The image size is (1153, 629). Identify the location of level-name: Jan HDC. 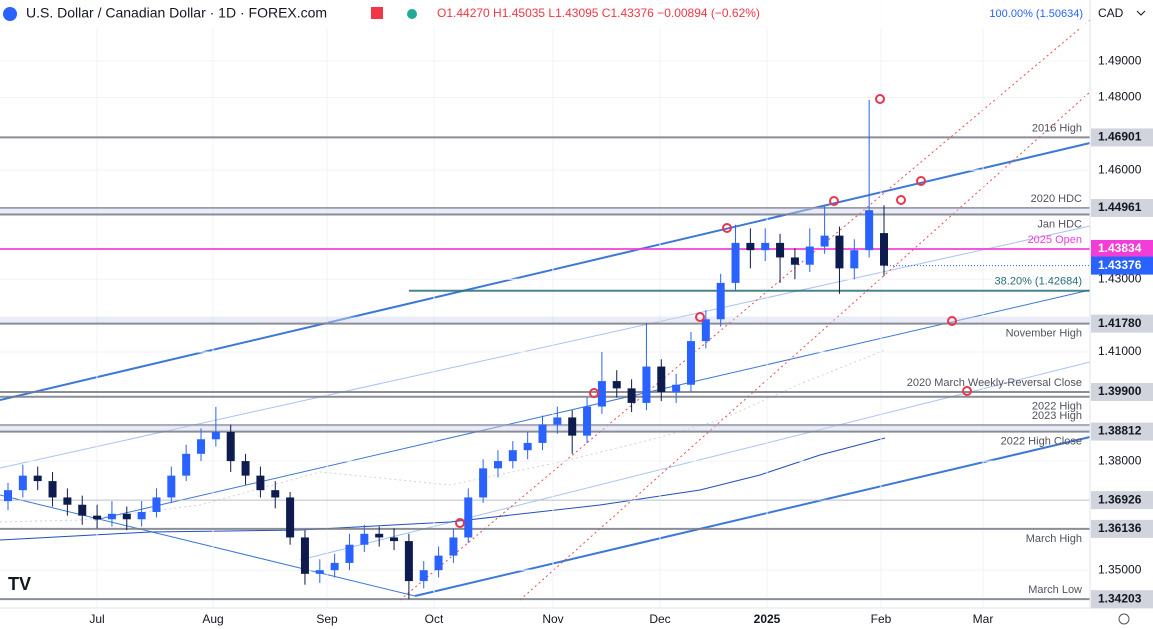
(1059, 224).